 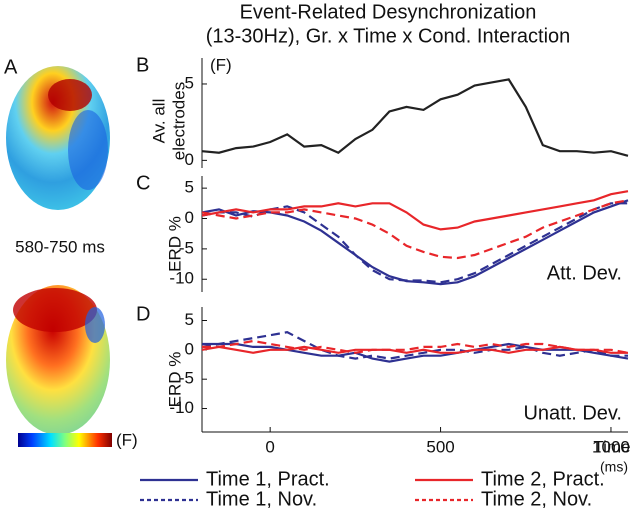 What do you see at coordinates (584, 273) in the screenshot?
I see `annotation: Att. Dev.` at bounding box center [584, 273].